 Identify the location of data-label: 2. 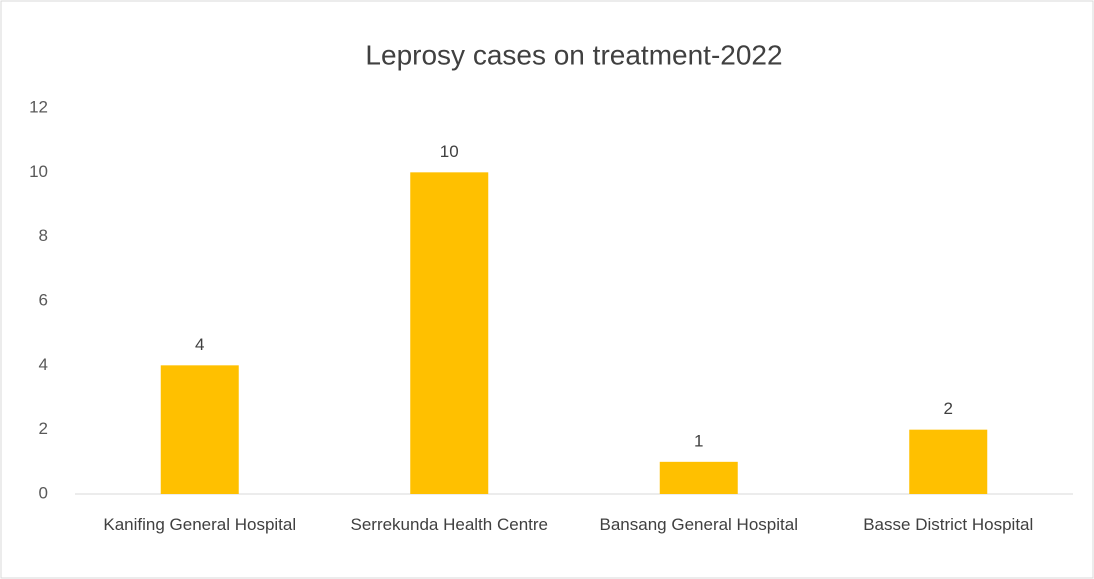
(948, 408).